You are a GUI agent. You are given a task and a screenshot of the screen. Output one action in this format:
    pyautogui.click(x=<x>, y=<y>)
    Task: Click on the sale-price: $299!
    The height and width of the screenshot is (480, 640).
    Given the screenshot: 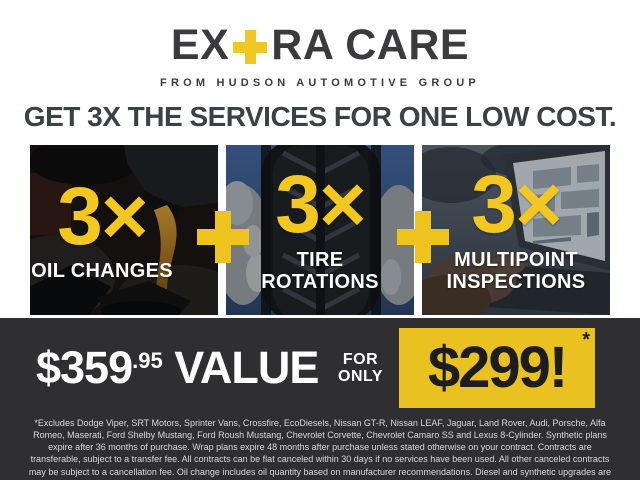 What is the action you would take?
    pyautogui.click(x=497, y=367)
    